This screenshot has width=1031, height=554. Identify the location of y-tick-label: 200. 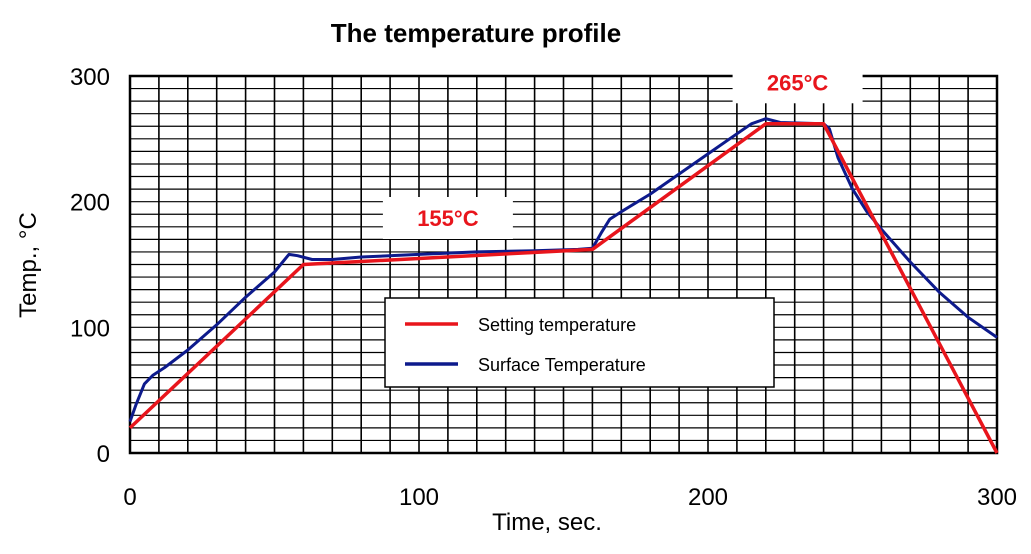
(90, 203).